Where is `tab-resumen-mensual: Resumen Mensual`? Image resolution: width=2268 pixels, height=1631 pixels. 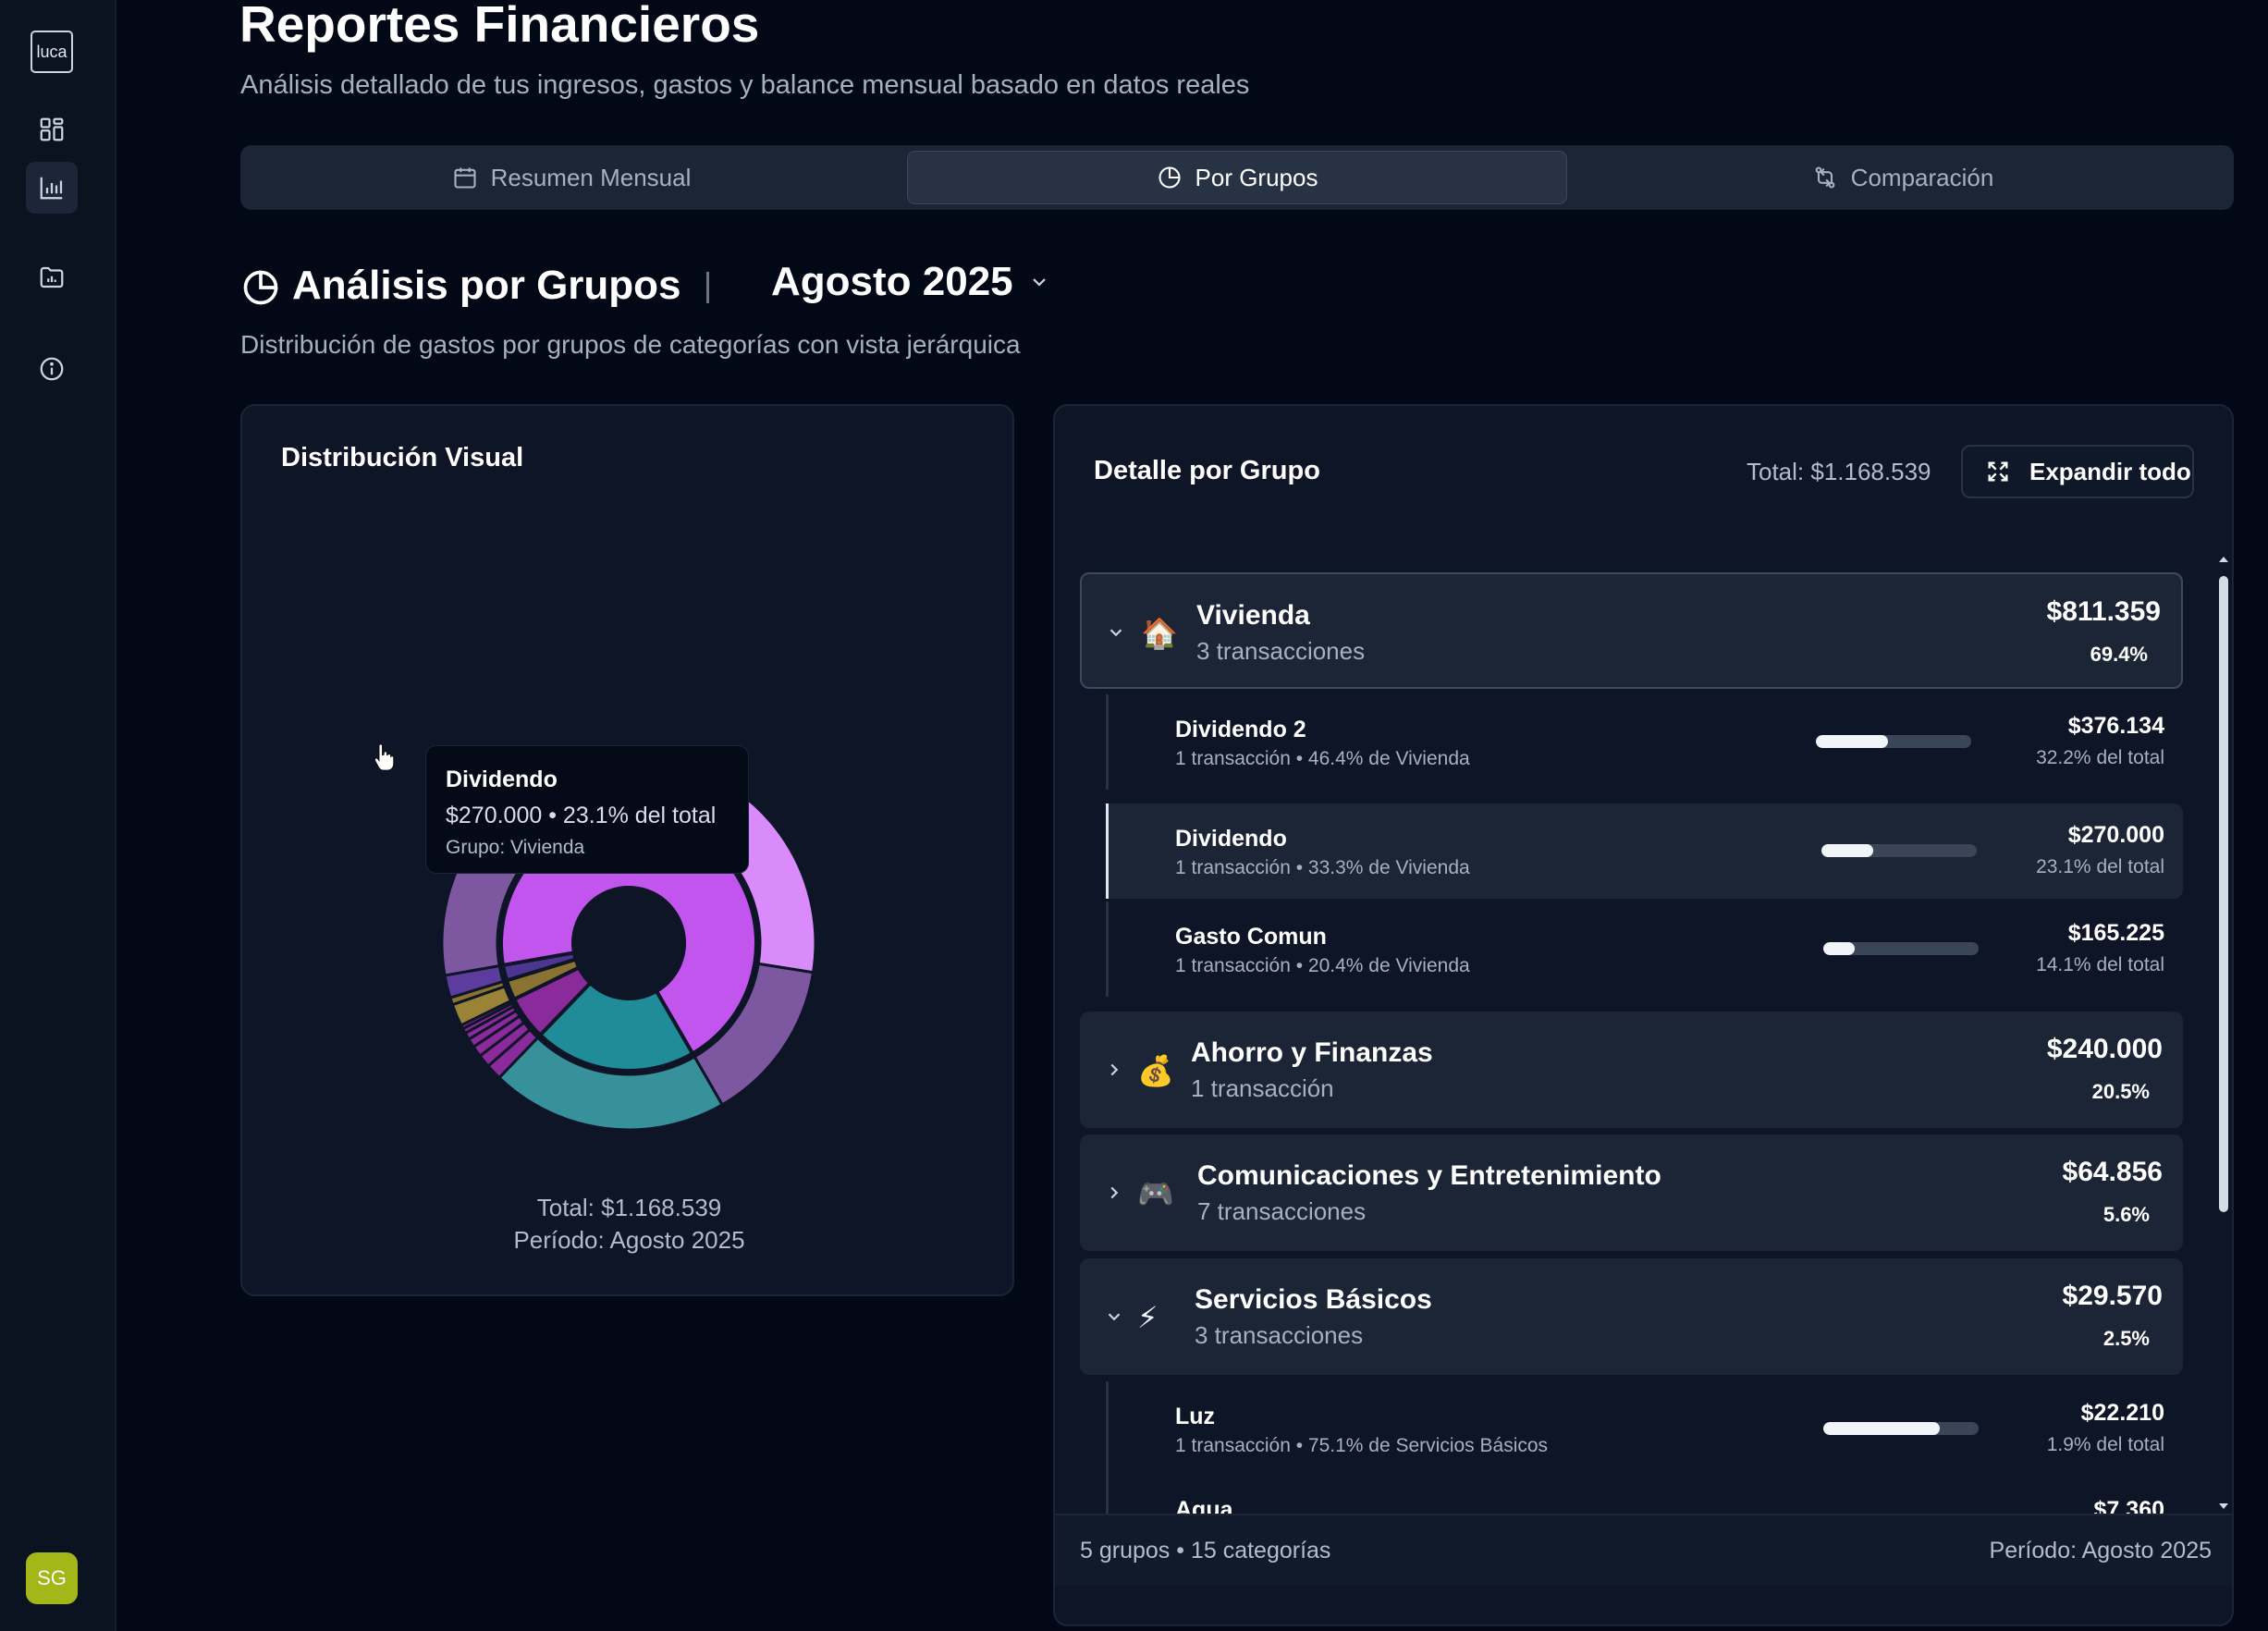 tab-resumen-mensual: Resumen Mensual is located at coordinates (571, 178).